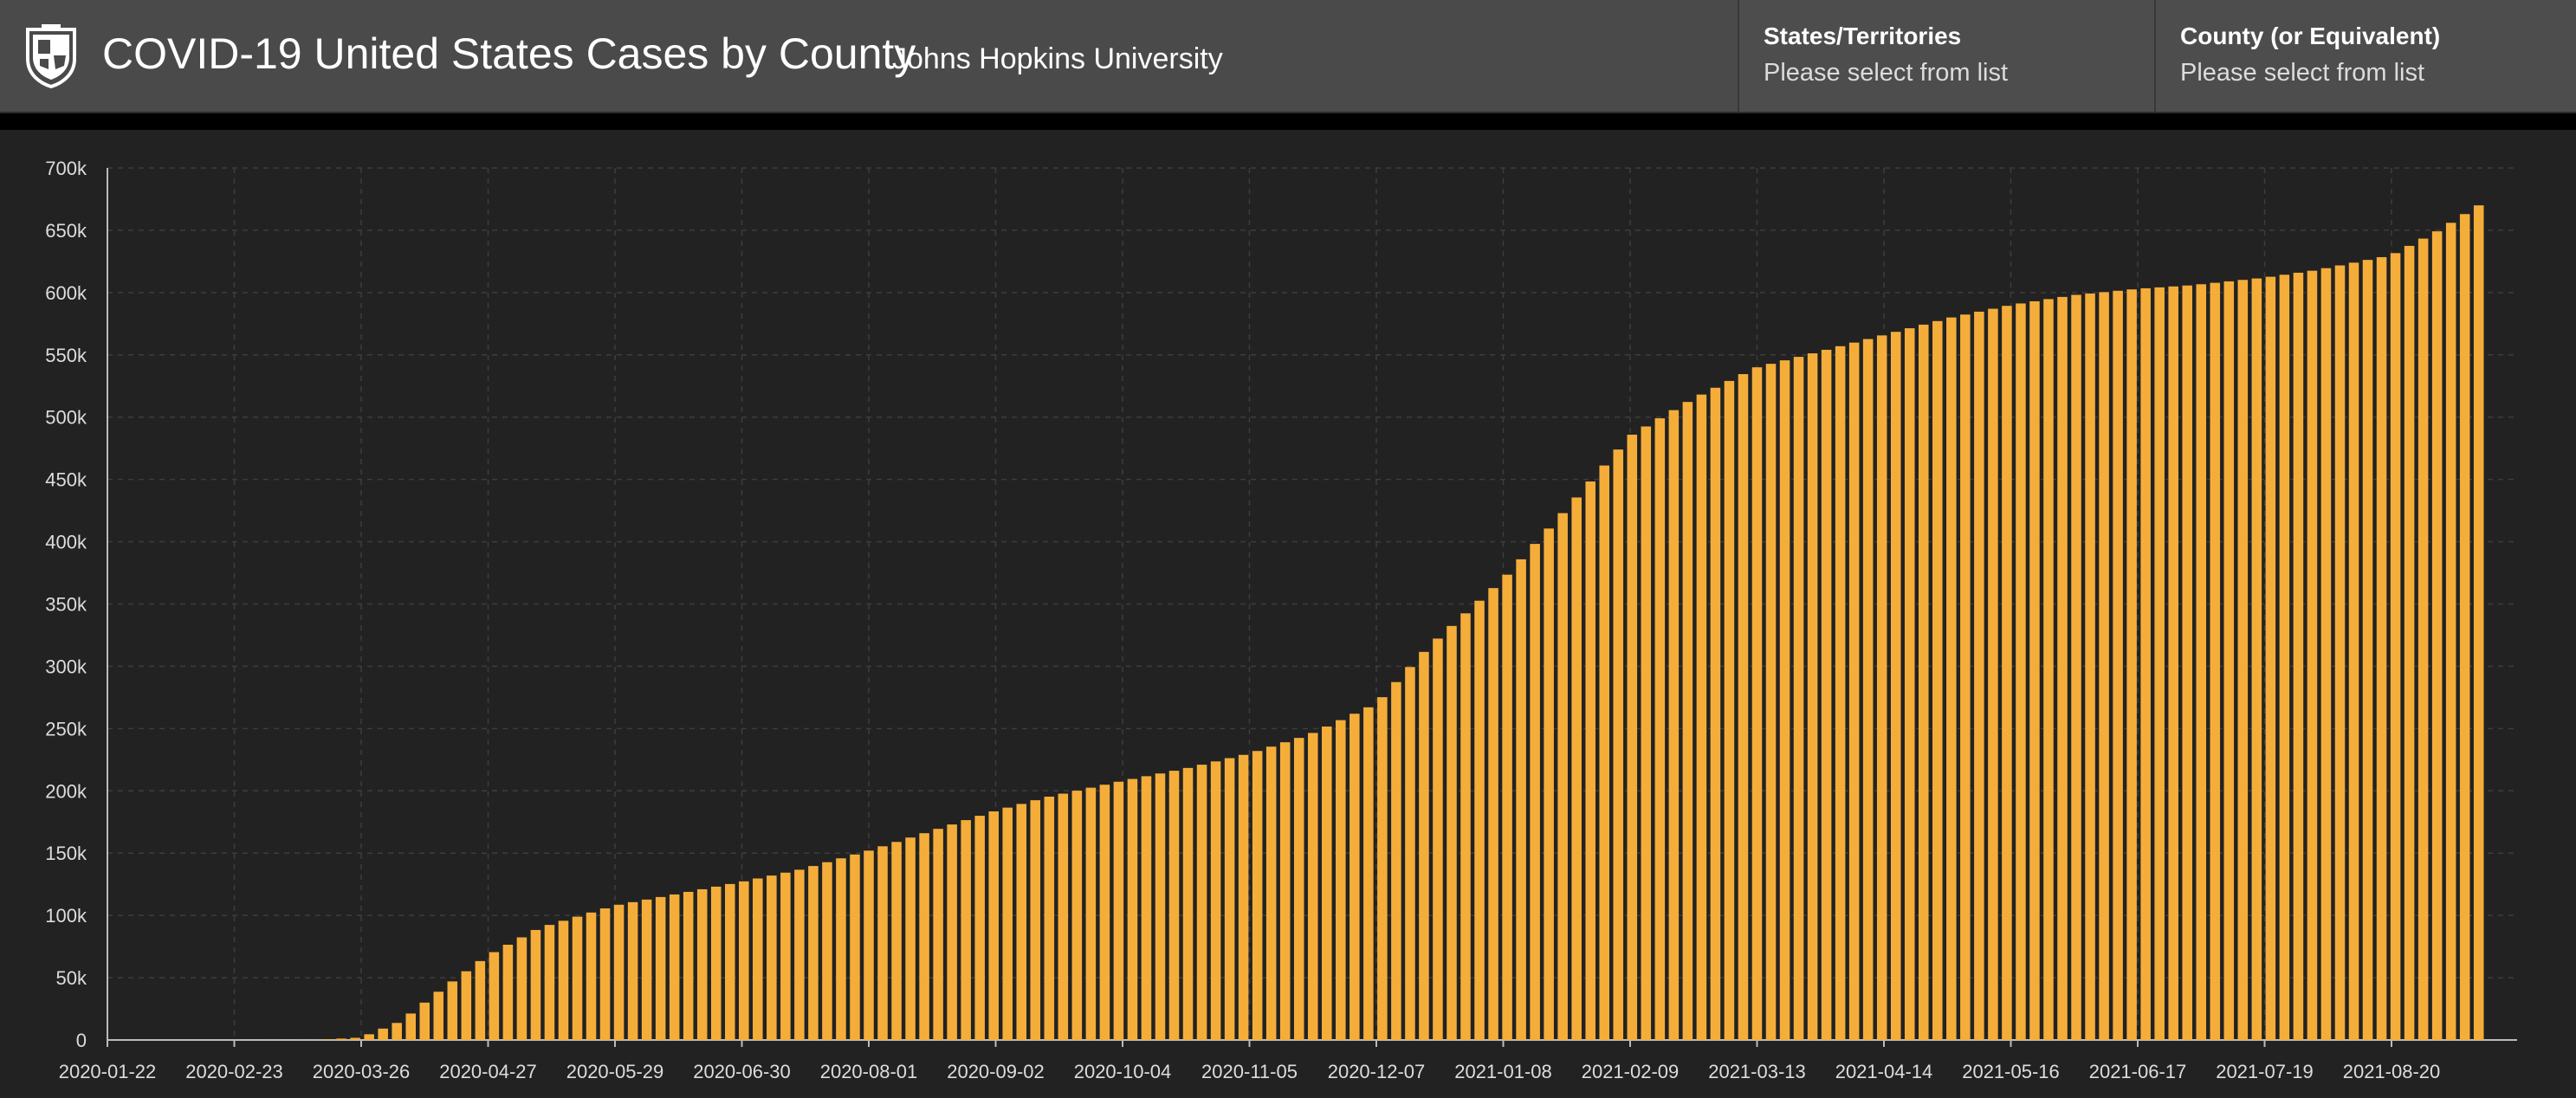 This screenshot has width=2576, height=1098. What do you see at coordinates (71, 978) in the screenshot?
I see `y-tick-label: 50k` at bounding box center [71, 978].